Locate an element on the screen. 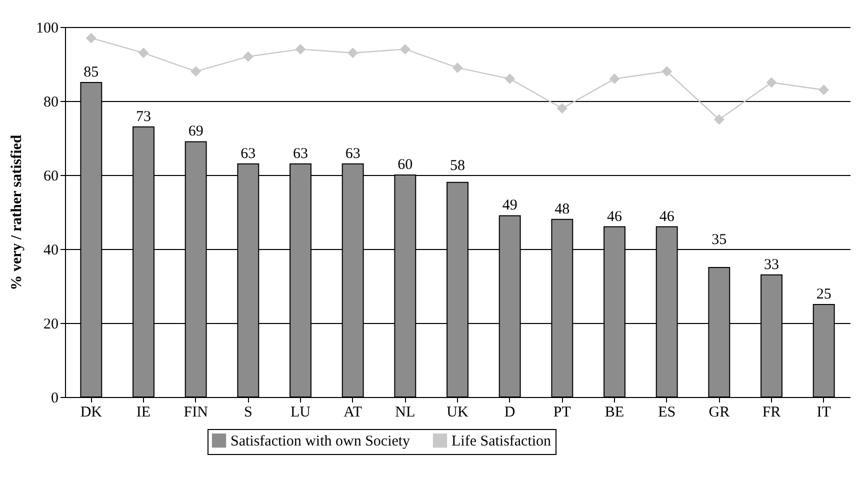 The height and width of the screenshot is (480, 863). x-tick-label: GR is located at coordinates (719, 412).